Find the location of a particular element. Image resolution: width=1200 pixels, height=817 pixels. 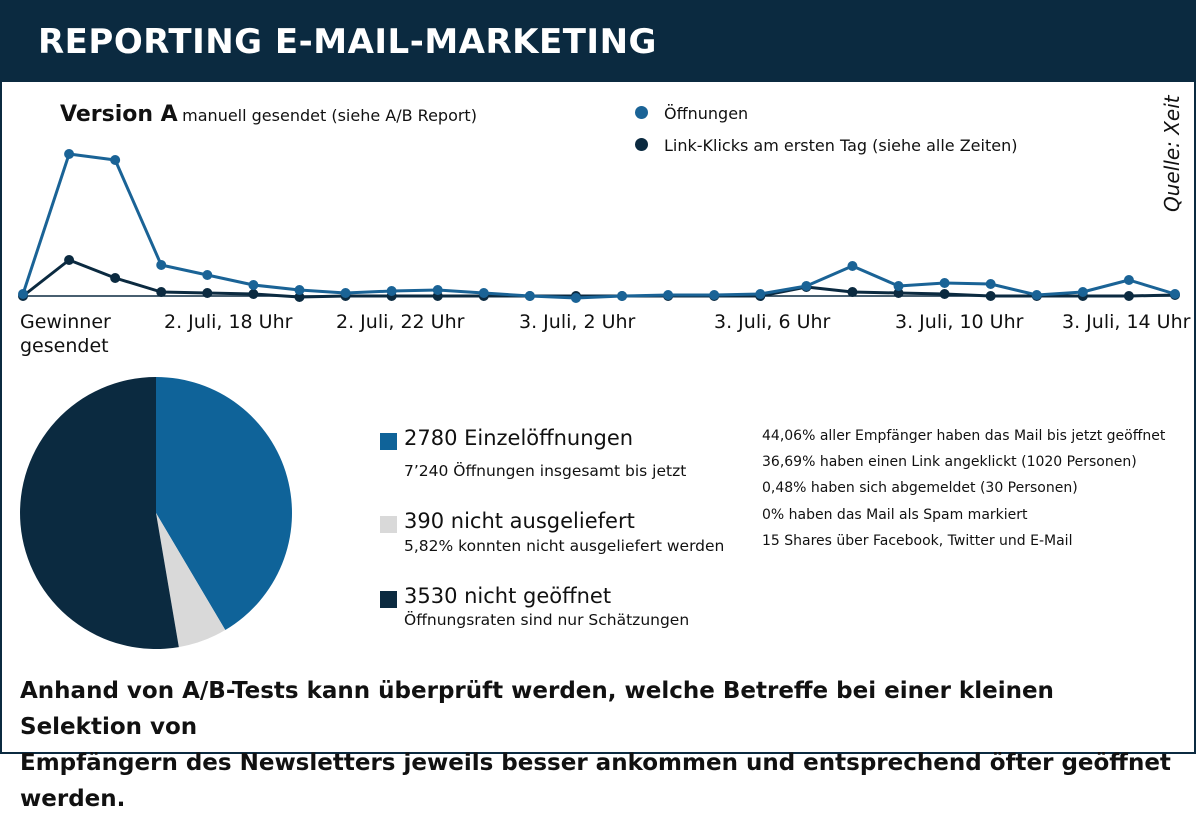

x-tick-label: Gewinner gesendet is located at coordinates (65, 334).